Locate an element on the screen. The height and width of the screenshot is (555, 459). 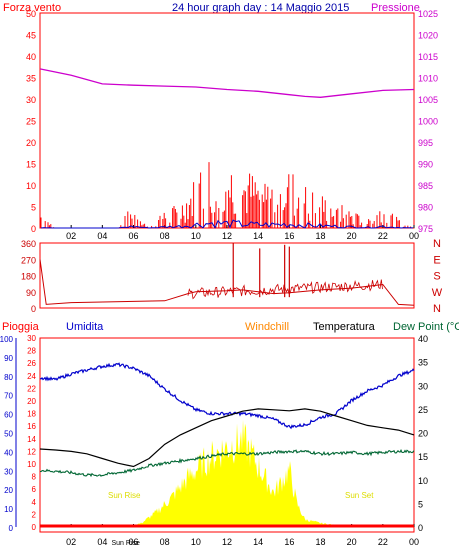
temperature-line is located at coordinates (227, 438).